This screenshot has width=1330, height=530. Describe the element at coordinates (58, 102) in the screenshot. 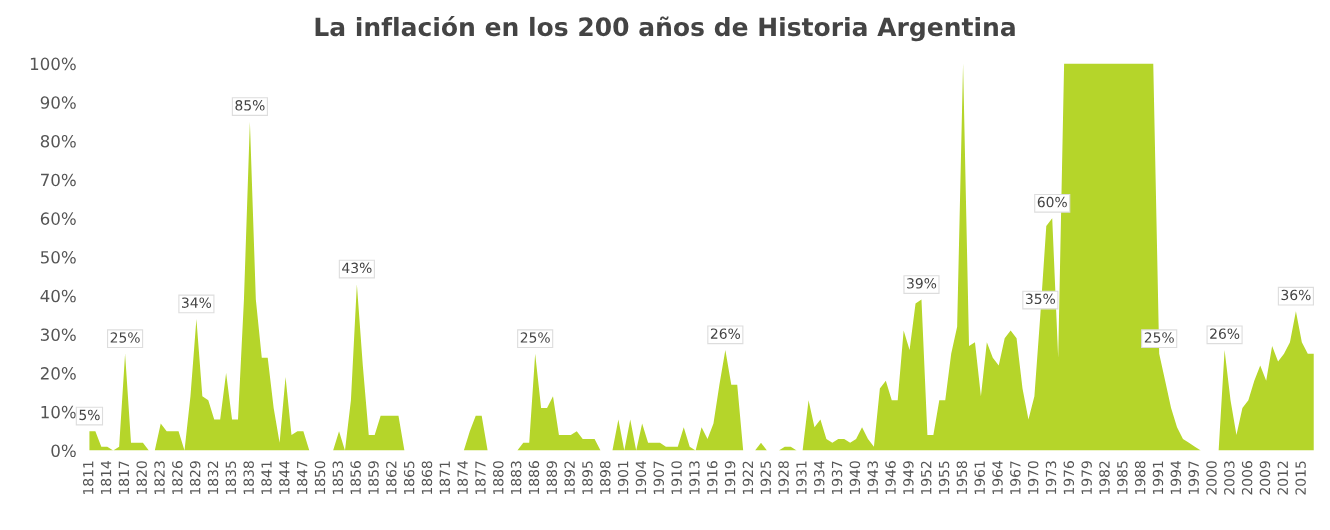

I see `y-tick-label: 90%` at that location.